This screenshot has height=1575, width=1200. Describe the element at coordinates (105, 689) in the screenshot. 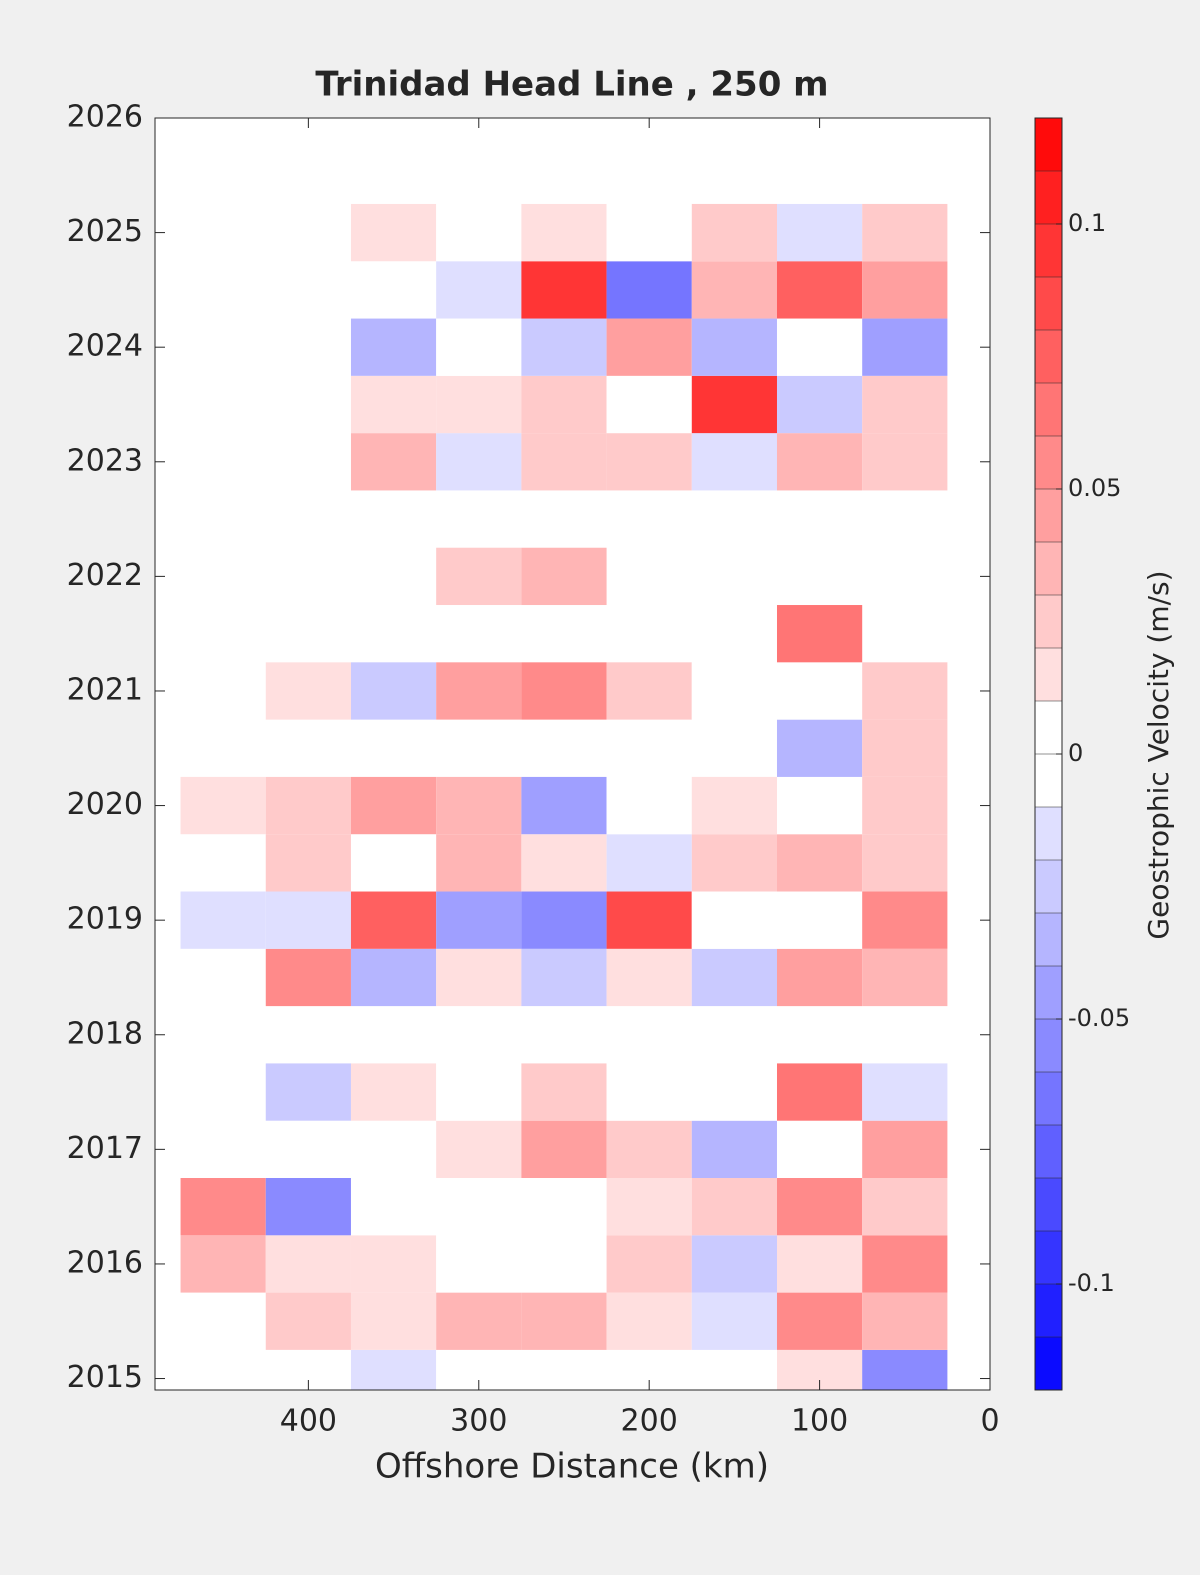

I see `y-tick-label: 2021` at that location.